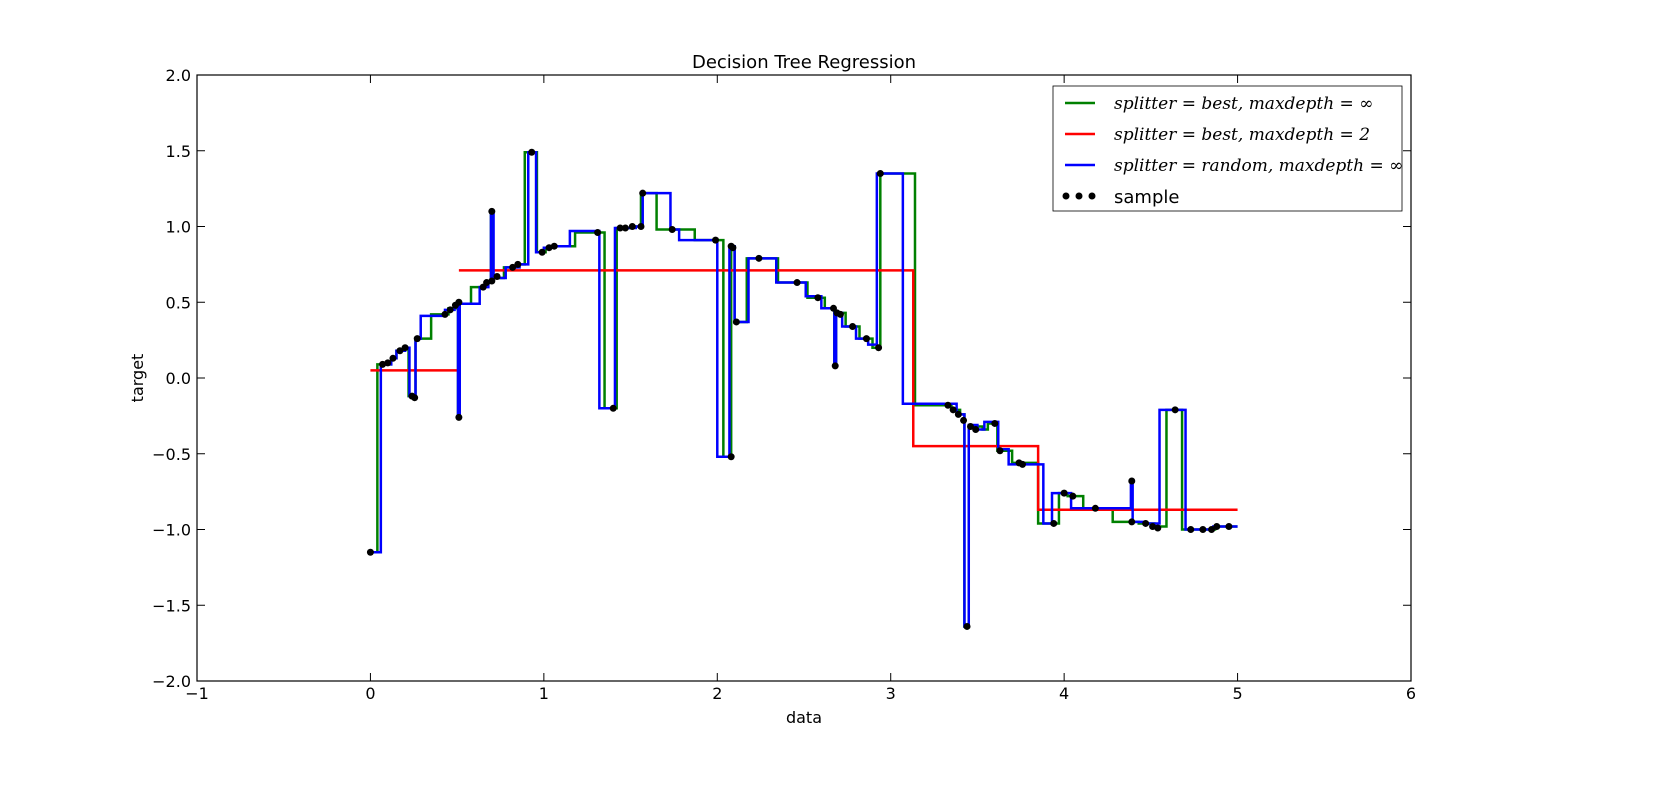 This screenshot has width=1657, height=804. What do you see at coordinates (717, 693) in the screenshot?
I see `x-tick-label: 2` at bounding box center [717, 693].